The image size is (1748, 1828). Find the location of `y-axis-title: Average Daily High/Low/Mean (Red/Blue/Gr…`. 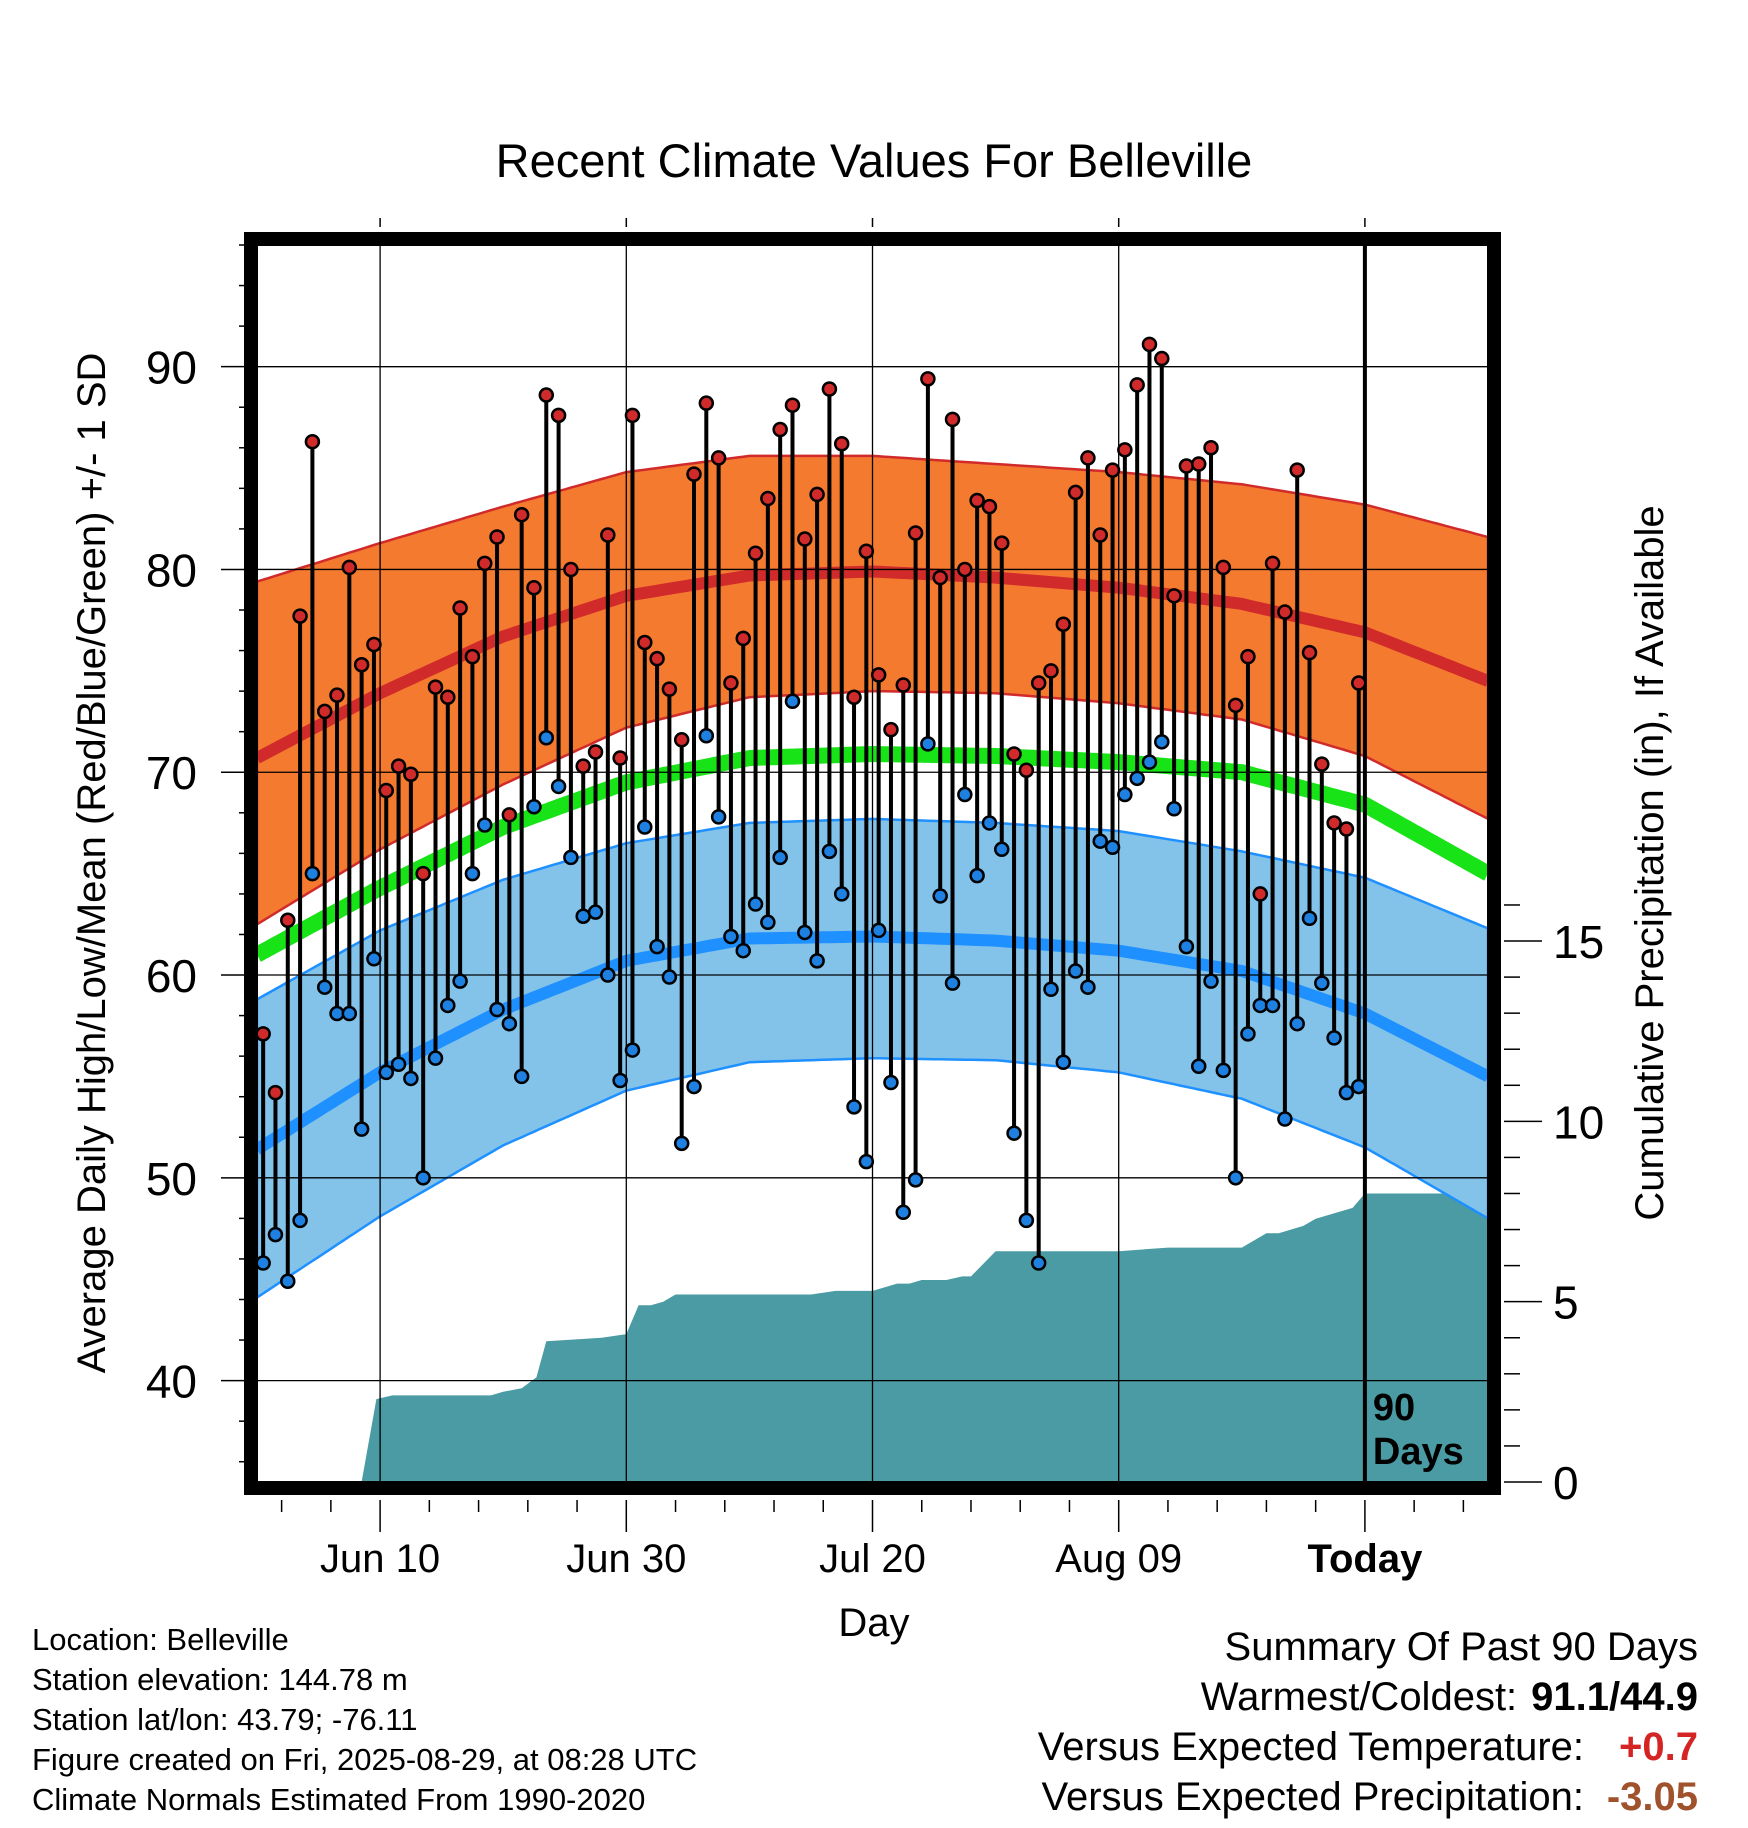

y-axis-title: Average Daily High/Low/Mean (Red/Blue/Gr… is located at coordinates (92, 863).